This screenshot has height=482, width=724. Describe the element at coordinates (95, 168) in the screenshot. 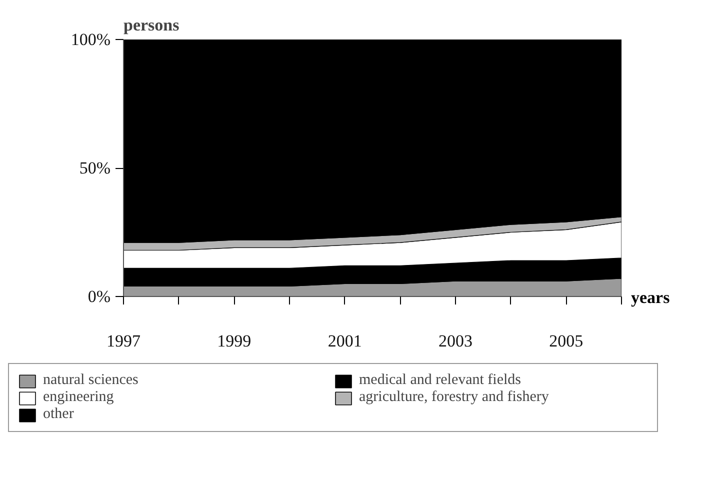

I see `y-tick-label: 50%` at that location.